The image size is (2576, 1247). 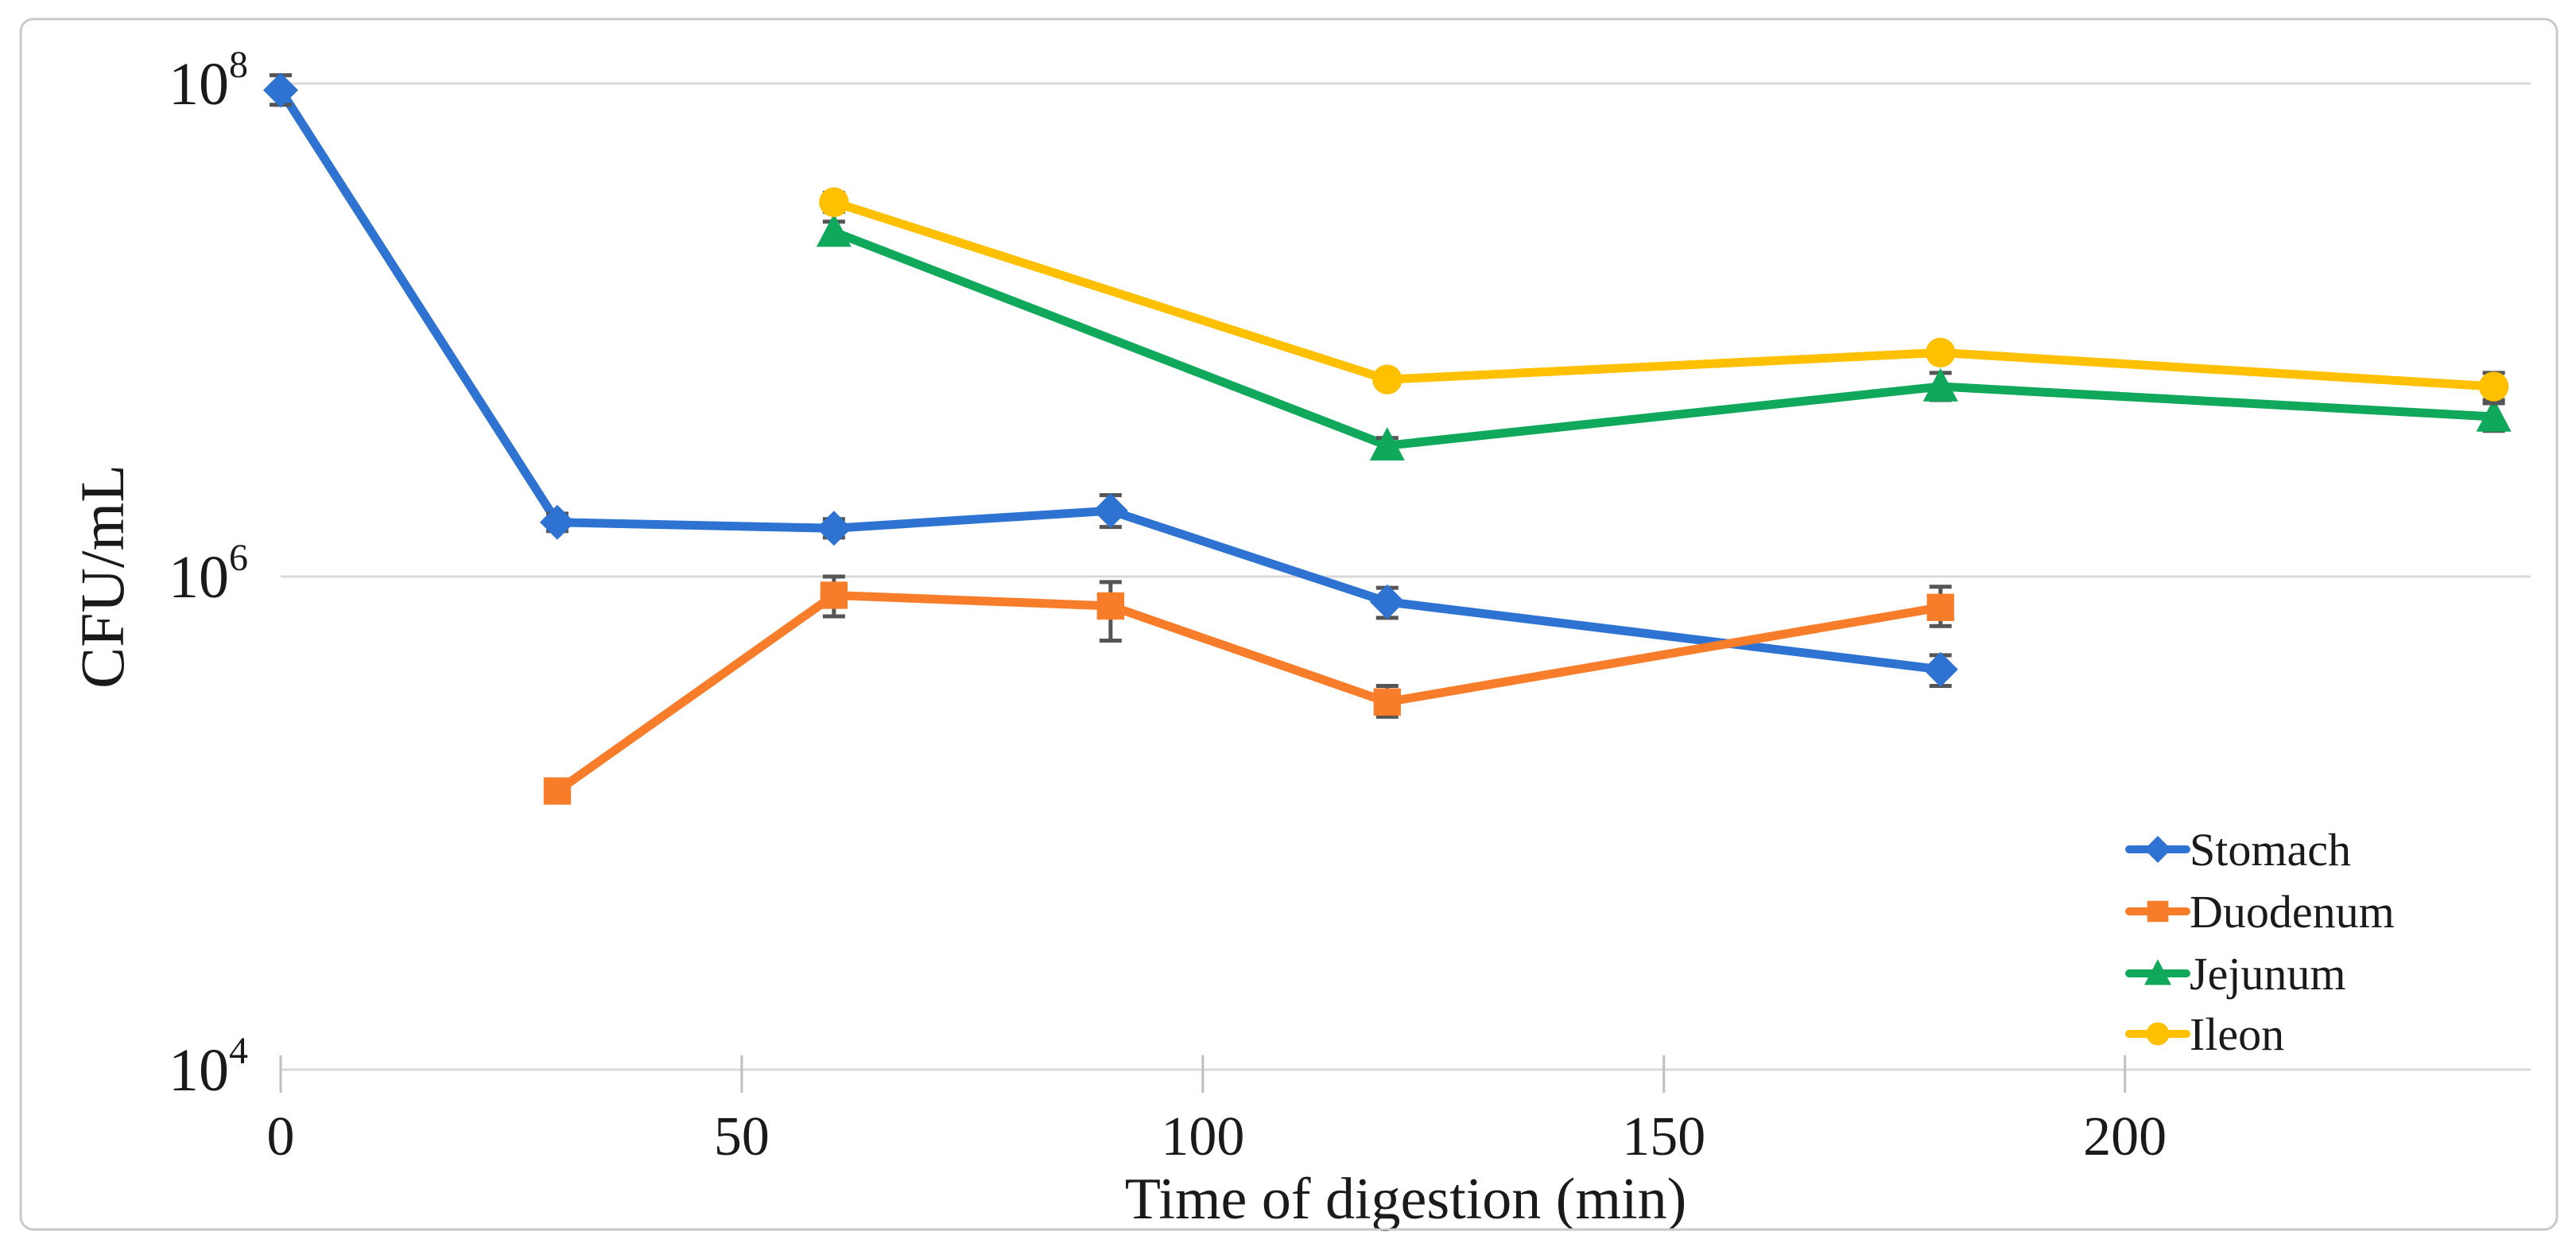 What do you see at coordinates (834, 230) in the screenshot?
I see `series-jejunum-point-t60` at bounding box center [834, 230].